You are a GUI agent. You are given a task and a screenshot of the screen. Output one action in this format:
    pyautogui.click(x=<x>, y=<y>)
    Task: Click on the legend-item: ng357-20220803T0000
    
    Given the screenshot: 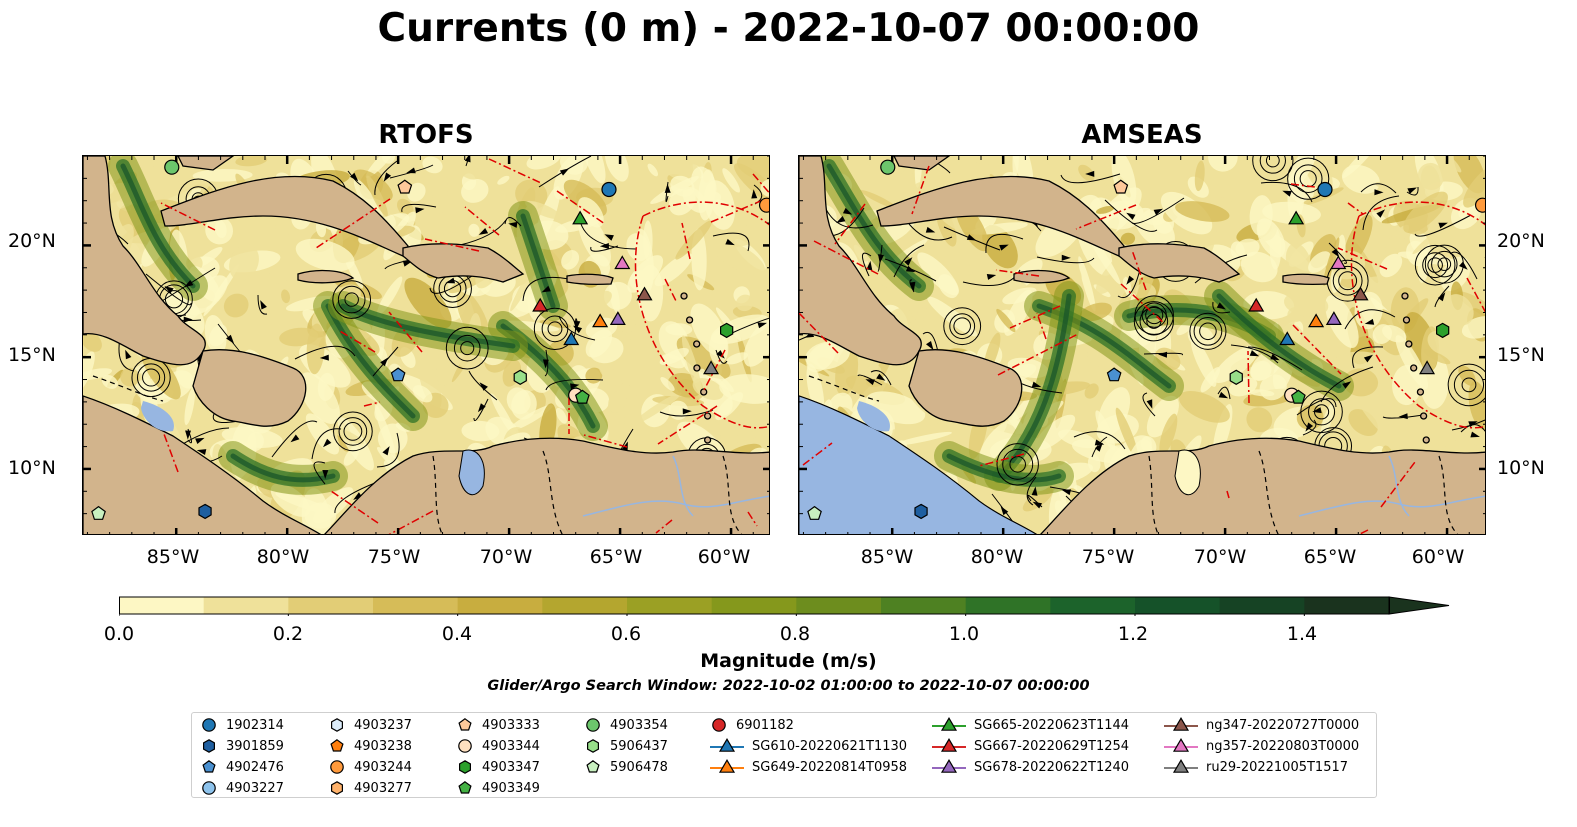 What is the action you would take?
    pyautogui.click(x=1261, y=746)
    